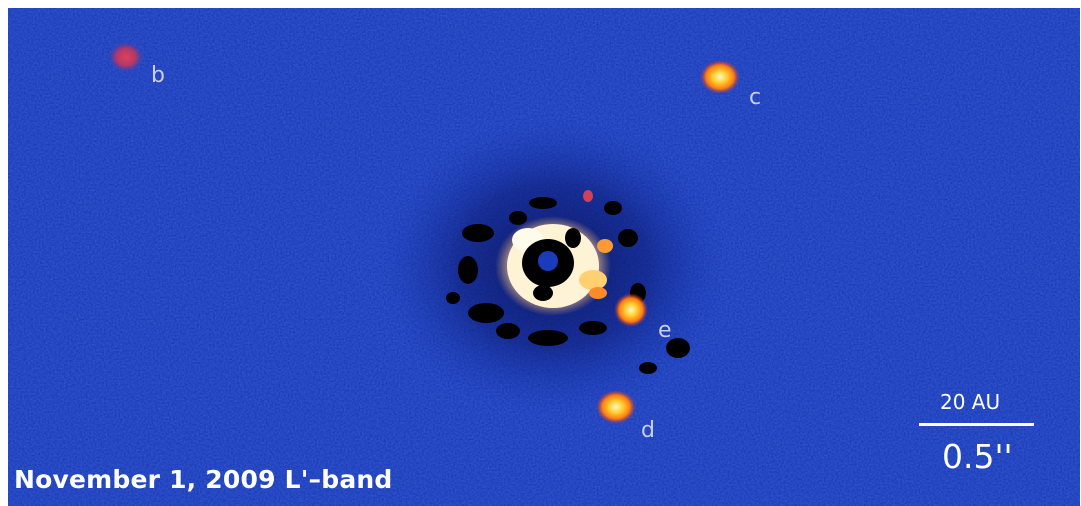 This screenshot has height=506, width=1081. Describe the element at coordinates (665, 330) in the screenshot. I see `planet-label-e: e` at that location.